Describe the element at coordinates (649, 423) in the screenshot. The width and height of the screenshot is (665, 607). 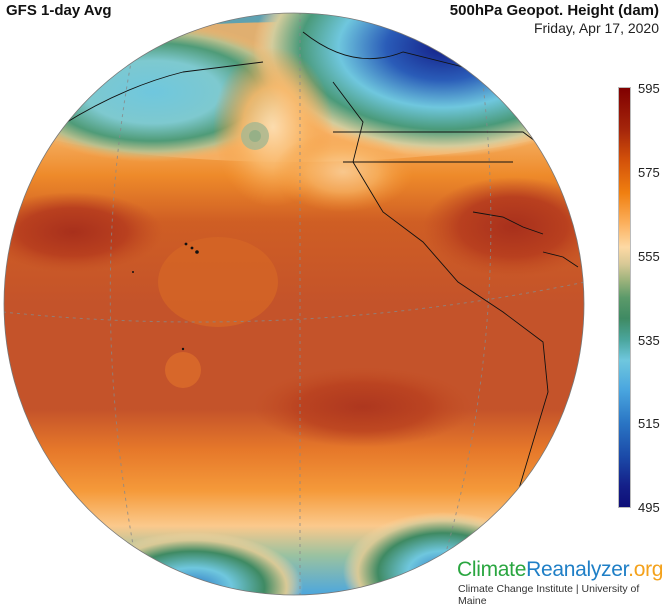
I see `colorbar-tick-515: 515` at that location.